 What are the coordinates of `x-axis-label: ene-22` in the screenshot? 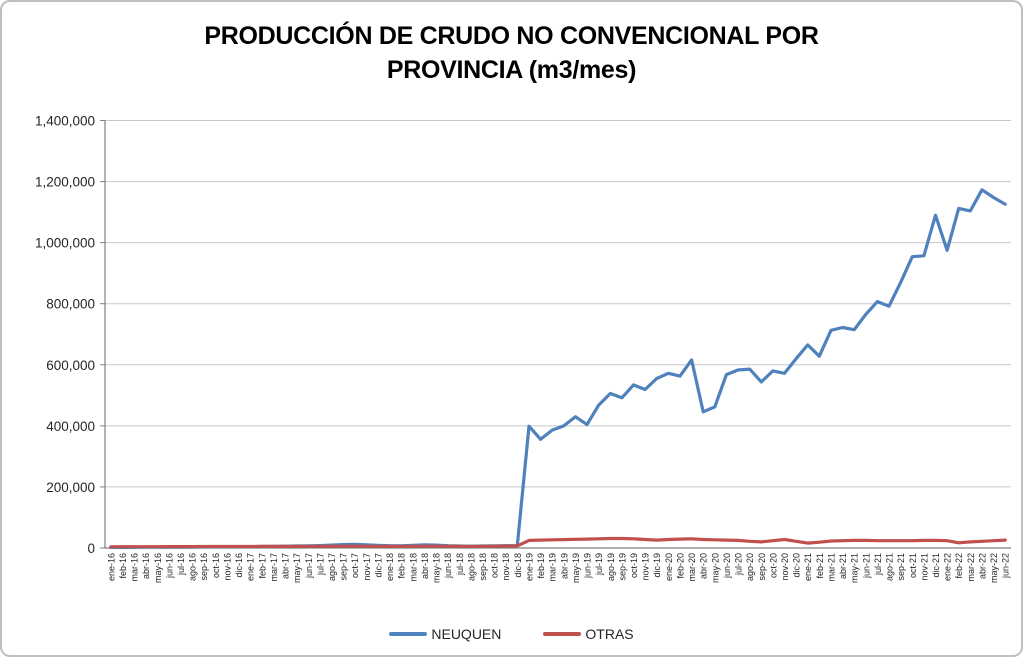 It's located at (948, 567).